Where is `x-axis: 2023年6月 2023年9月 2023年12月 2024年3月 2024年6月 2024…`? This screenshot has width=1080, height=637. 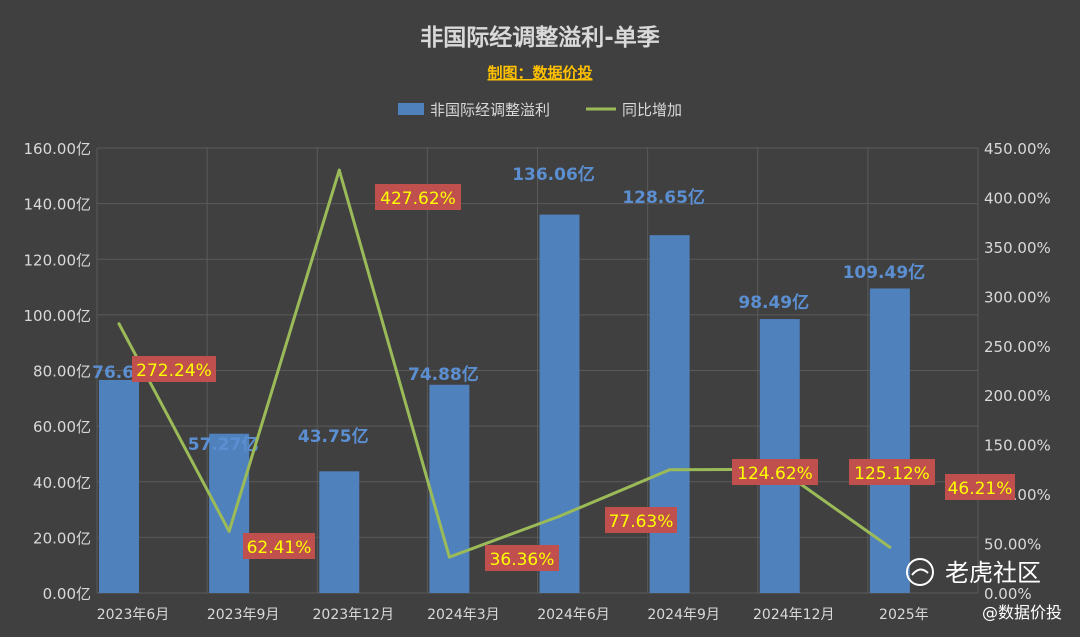
x-axis: 2023年6月 2023年9月 2023年12月 2024年3月 2024年6月 2024… is located at coordinates (513, 615).